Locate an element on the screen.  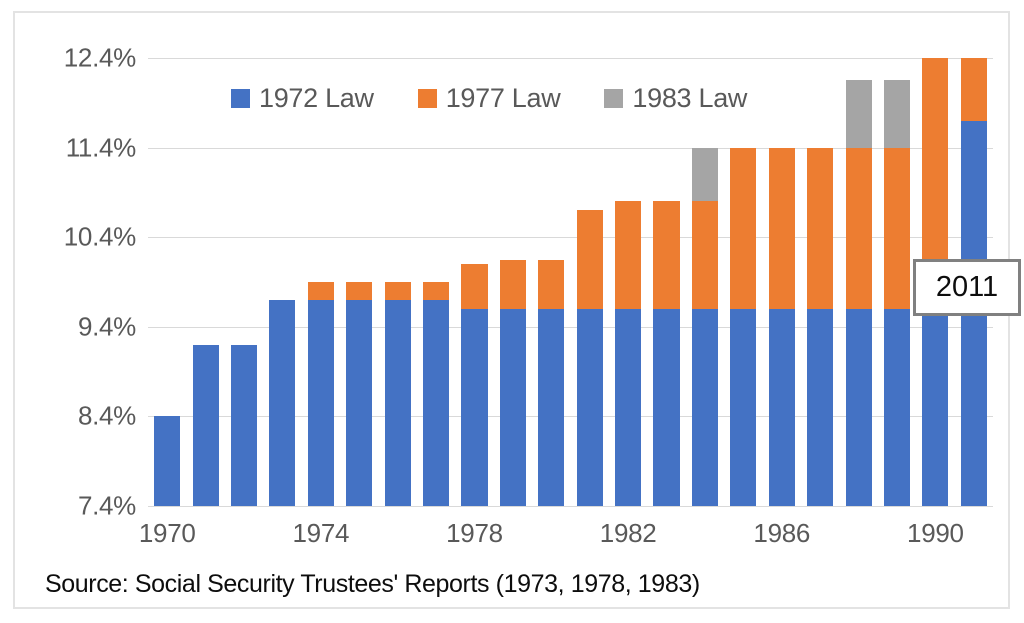
x-axis-tick-label: 1978 is located at coordinates (474, 533).